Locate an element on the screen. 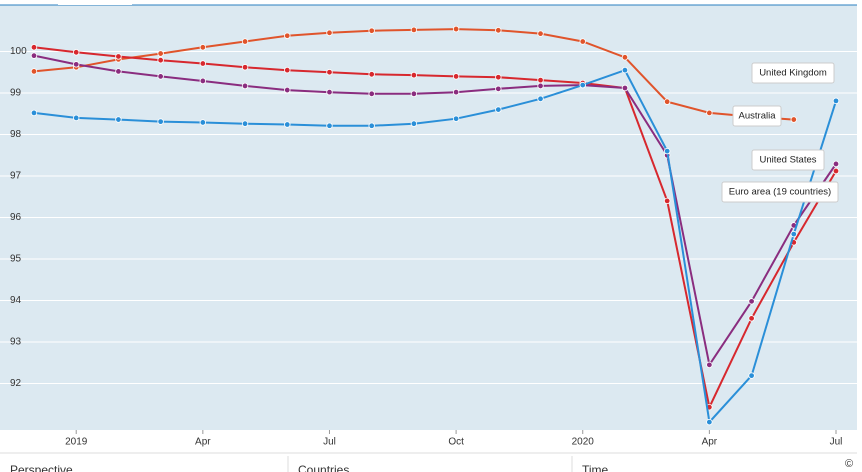 The height and width of the screenshot is (472, 862). legend-label: Australia is located at coordinates (758, 116).